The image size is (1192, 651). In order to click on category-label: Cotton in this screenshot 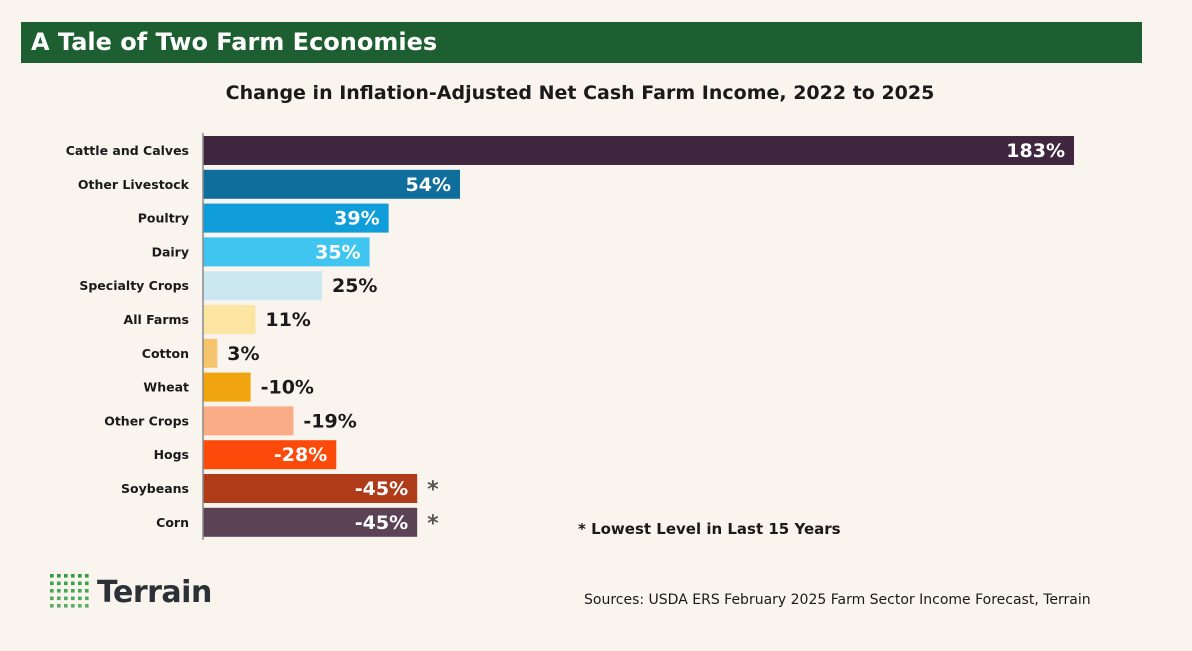, I will do `click(165, 353)`.